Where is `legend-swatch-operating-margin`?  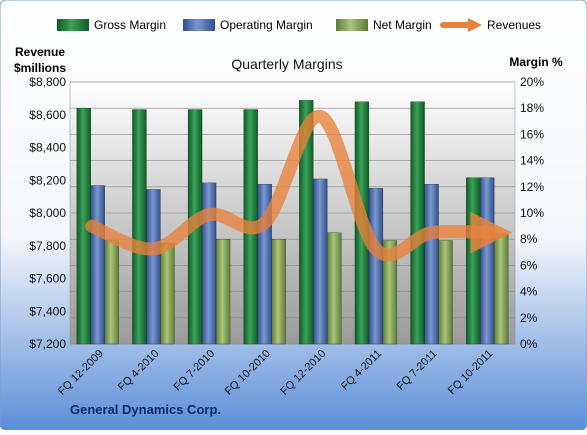
legend-swatch-operating-margin is located at coordinates (199, 25).